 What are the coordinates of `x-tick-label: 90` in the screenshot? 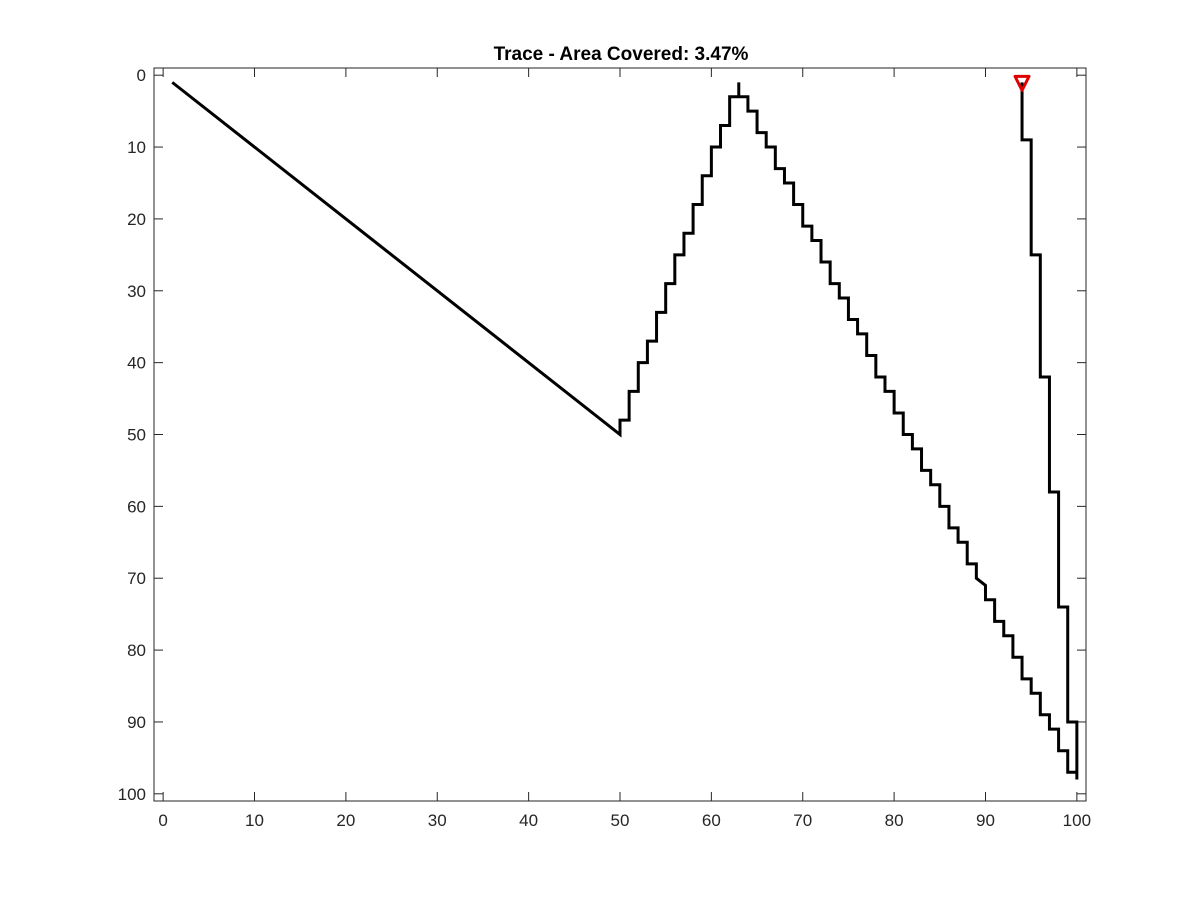 It's located at (985, 820).